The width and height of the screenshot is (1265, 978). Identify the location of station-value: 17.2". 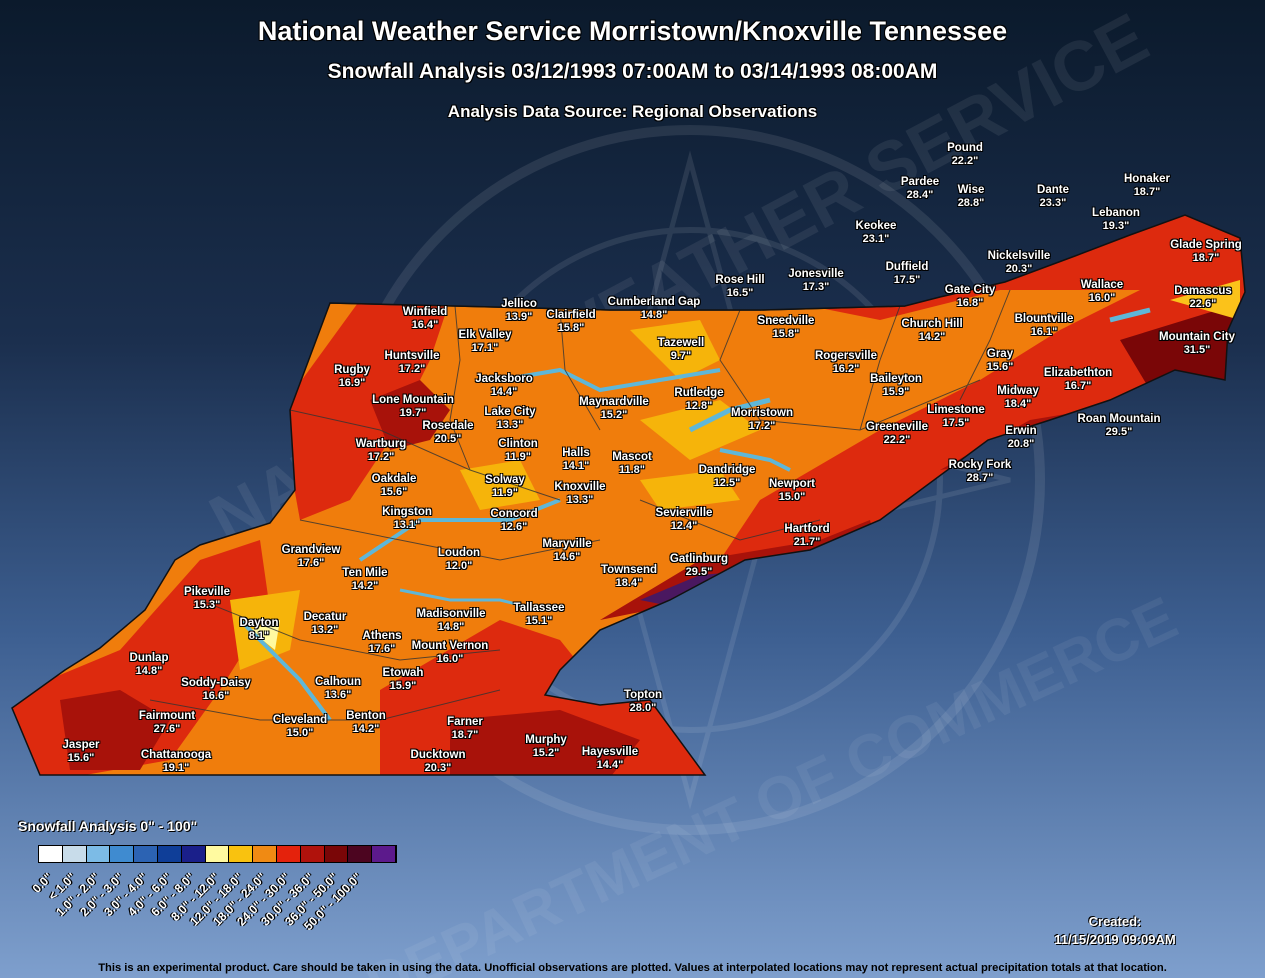
(412, 369).